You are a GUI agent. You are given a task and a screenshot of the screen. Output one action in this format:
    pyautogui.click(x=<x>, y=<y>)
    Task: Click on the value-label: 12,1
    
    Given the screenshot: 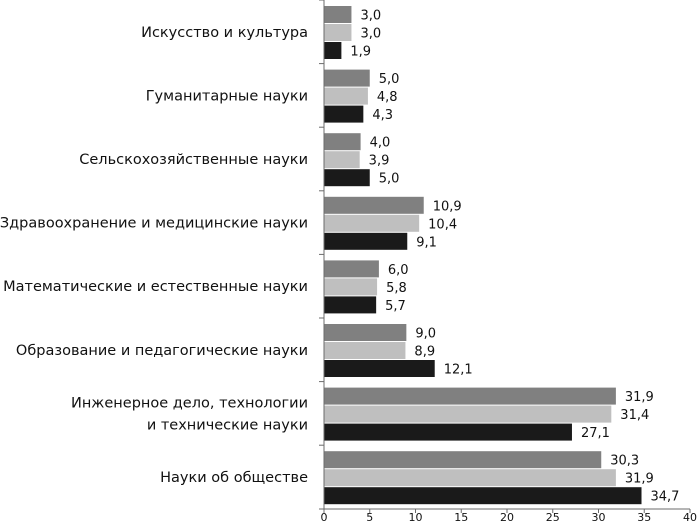 What is the action you would take?
    pyautogui.click(x=458, y=370)
    